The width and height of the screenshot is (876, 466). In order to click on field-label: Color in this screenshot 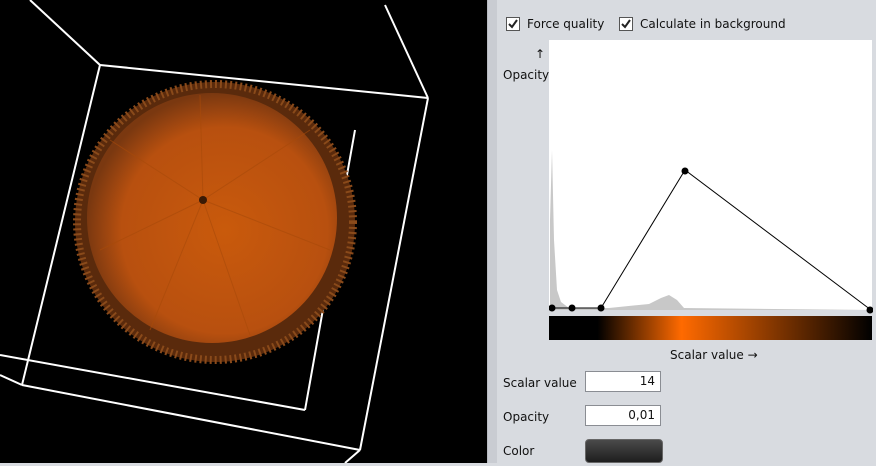, I will do `click(519, 451)`.